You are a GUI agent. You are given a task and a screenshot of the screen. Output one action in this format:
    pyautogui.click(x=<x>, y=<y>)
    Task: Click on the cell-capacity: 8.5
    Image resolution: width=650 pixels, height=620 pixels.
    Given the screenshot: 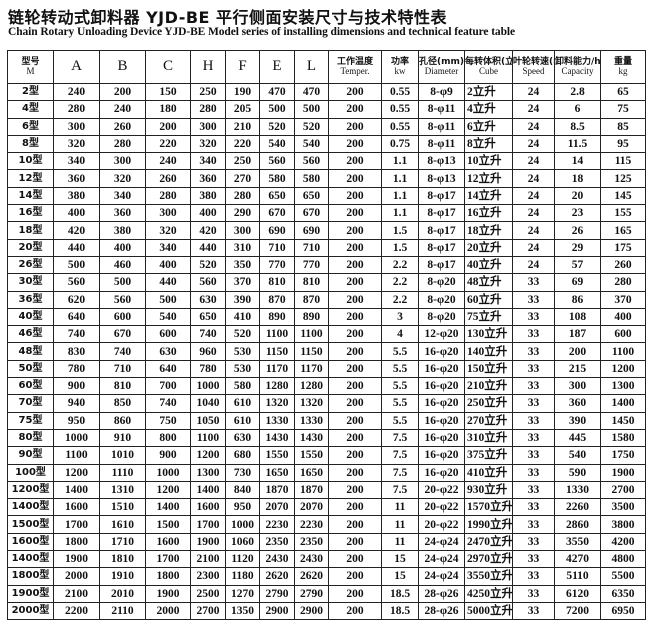 What is the action you would take?
    pyautogui.click(x=577, y=126)
    